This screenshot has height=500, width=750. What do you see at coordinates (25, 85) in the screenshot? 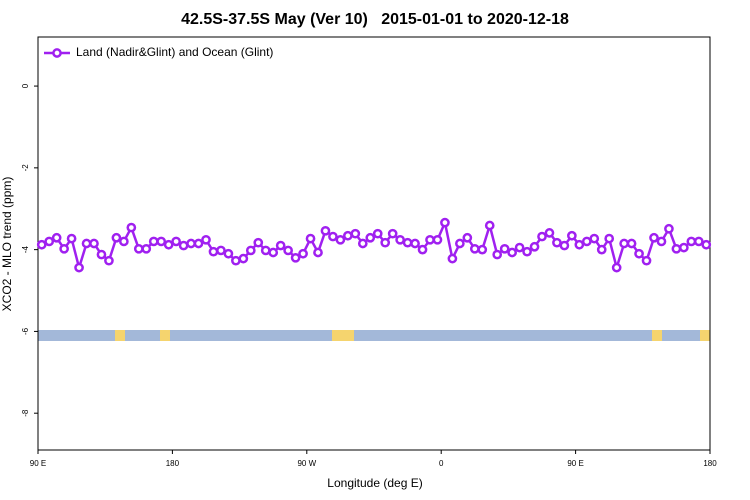
I see `y-tick-label: 0` at bounding box center [25, 85].